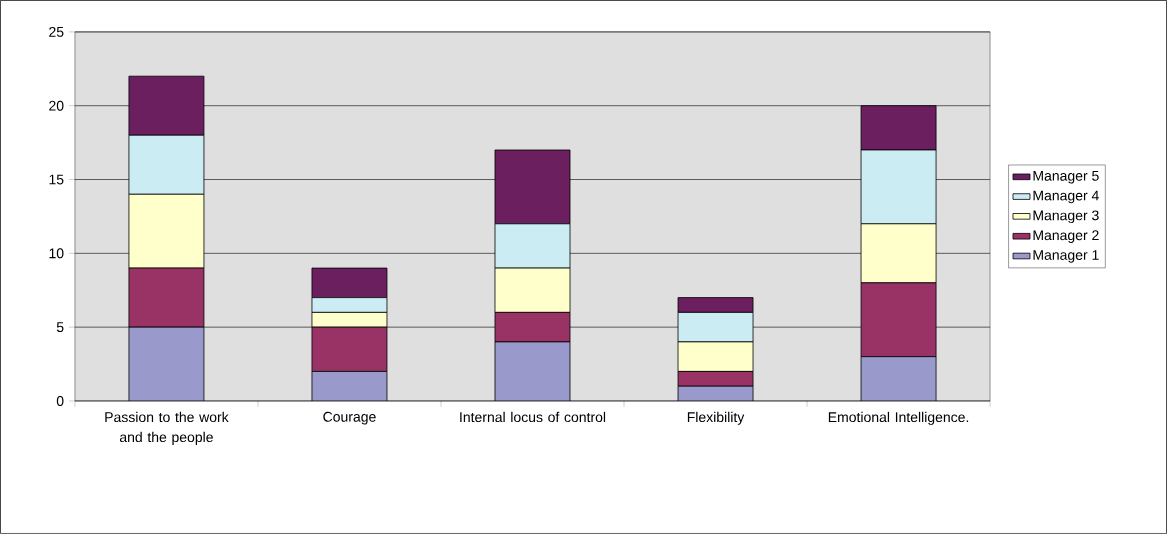 The image size is (1167, 534). What do you see at coordinates (56, 179) in the screenshot?
I see `y-tick-label: 15` at bounding box center [56, 179].